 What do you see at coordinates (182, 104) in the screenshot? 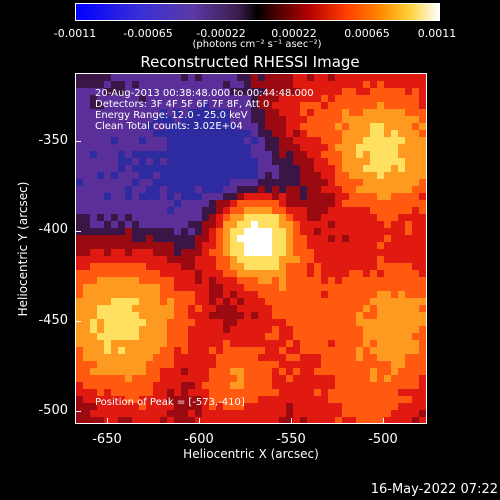
I see `info-detectors: Detectors: 3F 4F 5F 6F 7F 8F, Att 0` at bounding box center [182, 104].